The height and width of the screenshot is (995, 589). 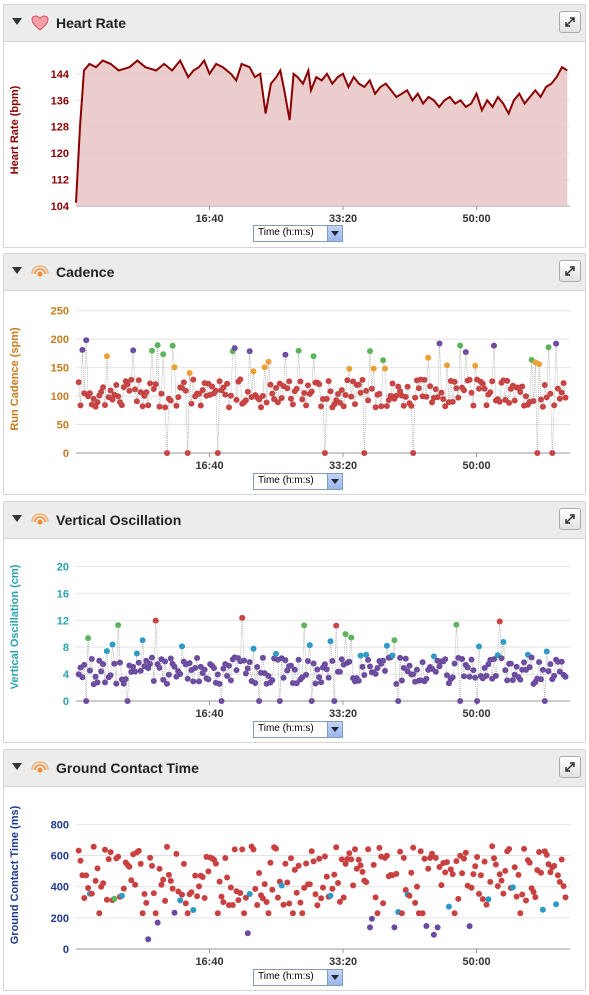 I want to click on y-tick-label: 112, so click(x=60, y=181).